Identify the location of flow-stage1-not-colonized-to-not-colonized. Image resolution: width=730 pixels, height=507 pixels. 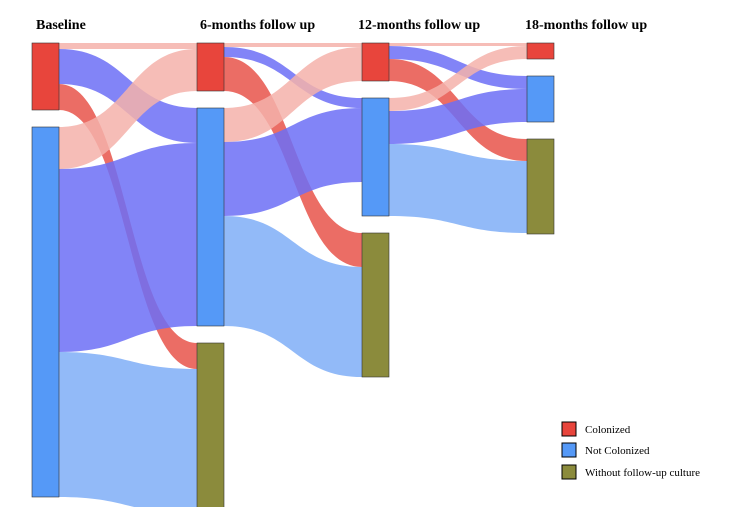
(293, 162).